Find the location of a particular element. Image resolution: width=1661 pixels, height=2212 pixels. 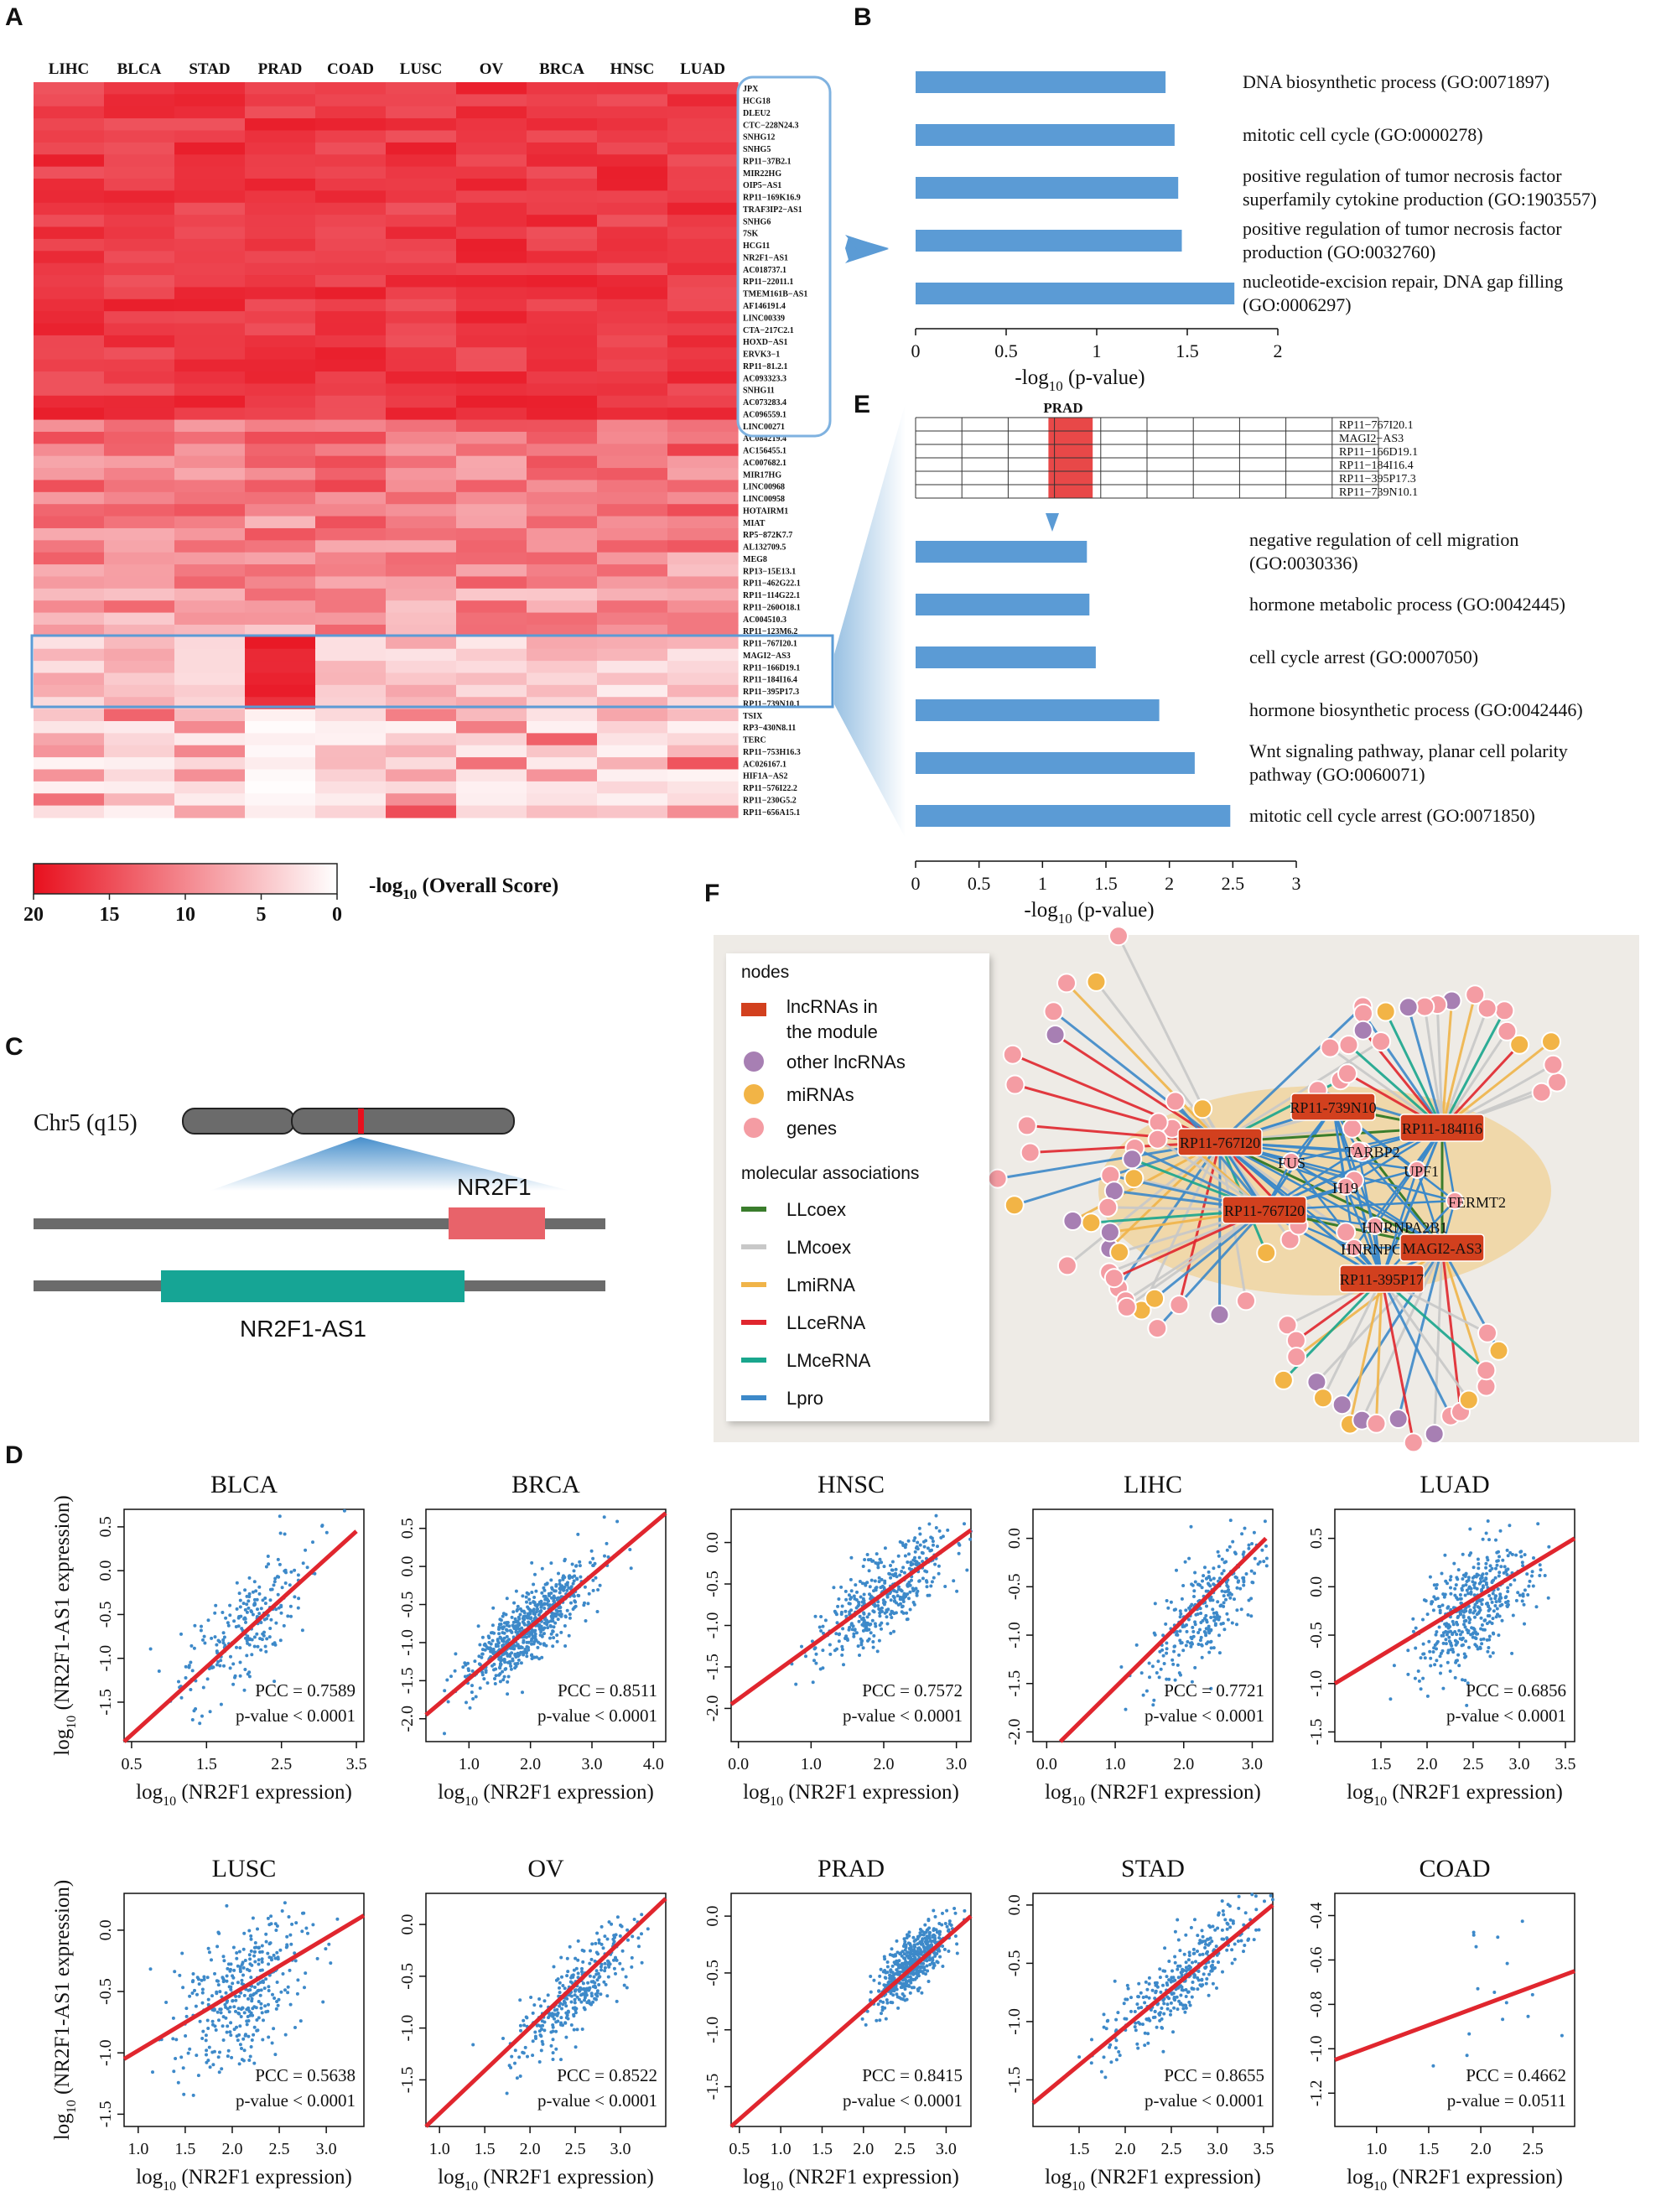

x-tick-label: 2.5 is located at coordinates (281, 1764).